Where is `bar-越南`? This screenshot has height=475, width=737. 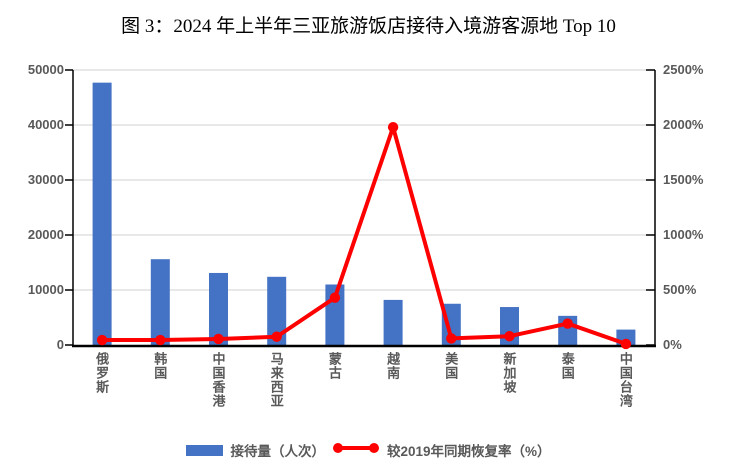 bar-越南 is located at coordinates (393, 322).